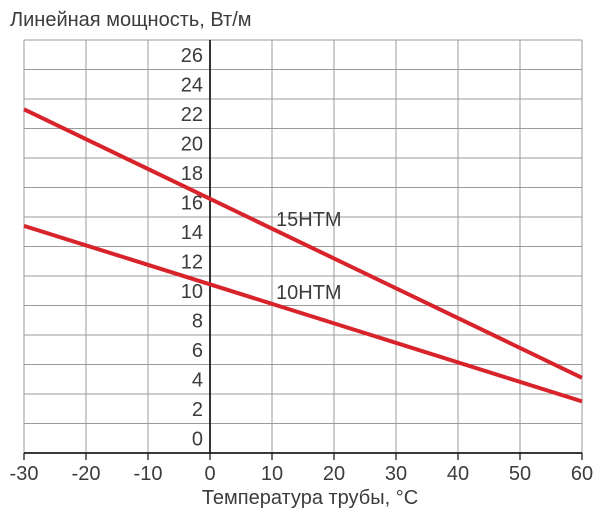 The width and height of the screenshot is (607, 524). I want to click on y-tick-label: 2, so click(197, 410).